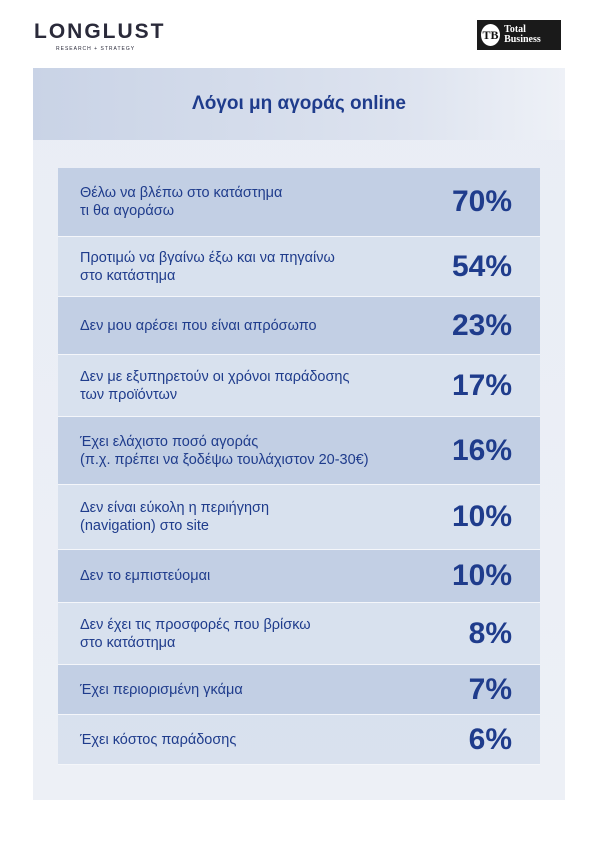 This screenshot has height=841, width=595. What do you see at coordinates (490, 739) in the screenshot?
I see `reason-value: 6%` at bounding box center [490, 739].